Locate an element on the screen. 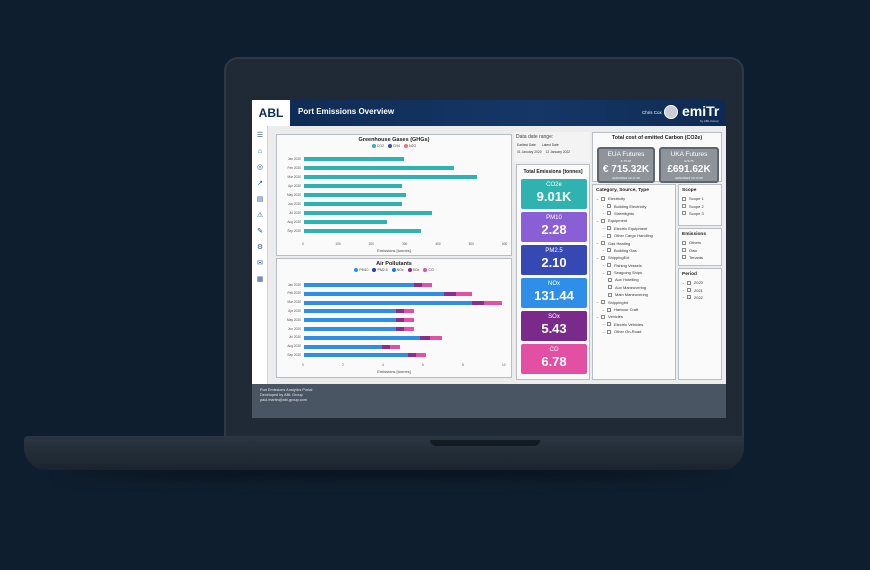 The image size is (870, 570). hamburger-icon: ☰ is located at coordinates (260, 135).